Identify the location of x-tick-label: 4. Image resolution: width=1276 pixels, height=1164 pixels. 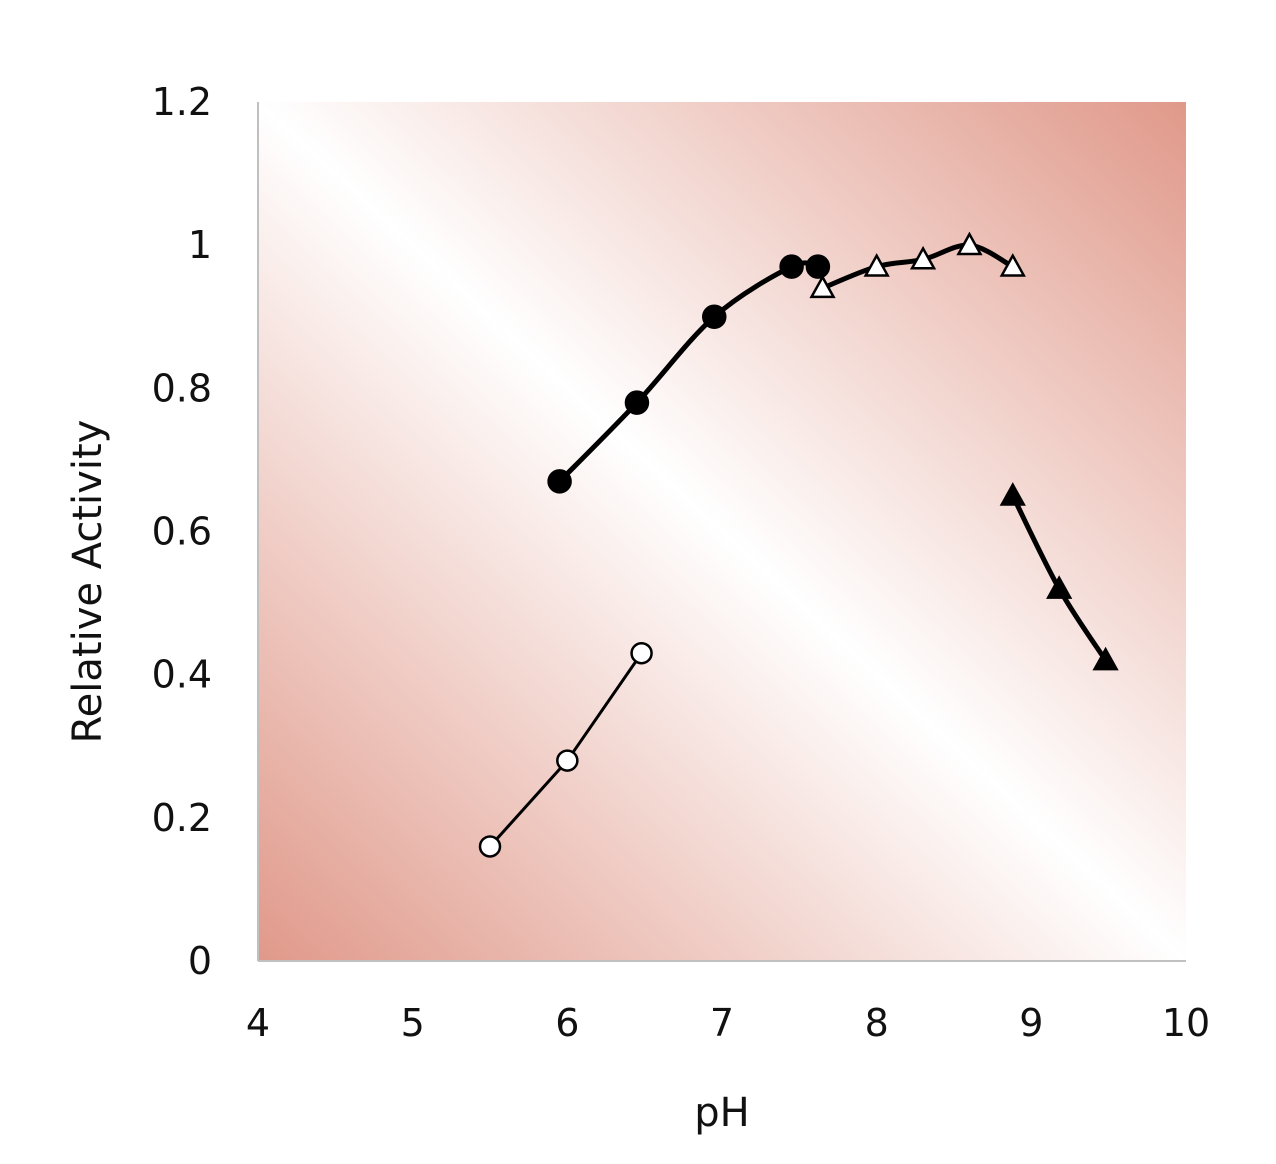
(258, 1023).